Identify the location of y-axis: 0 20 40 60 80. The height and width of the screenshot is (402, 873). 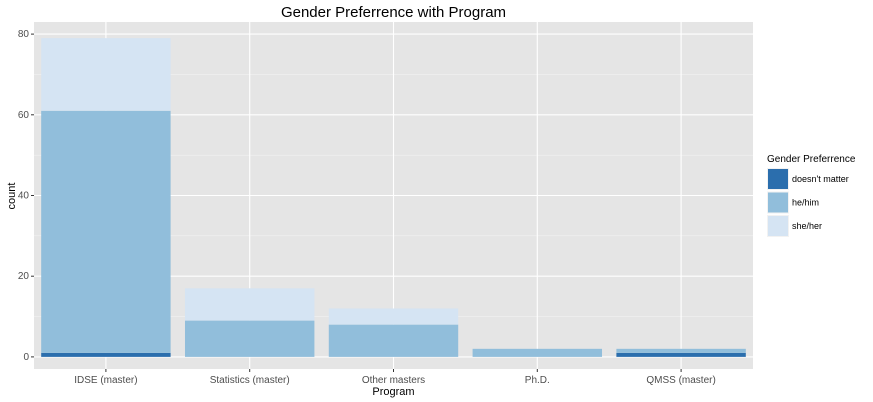
(26, 196).